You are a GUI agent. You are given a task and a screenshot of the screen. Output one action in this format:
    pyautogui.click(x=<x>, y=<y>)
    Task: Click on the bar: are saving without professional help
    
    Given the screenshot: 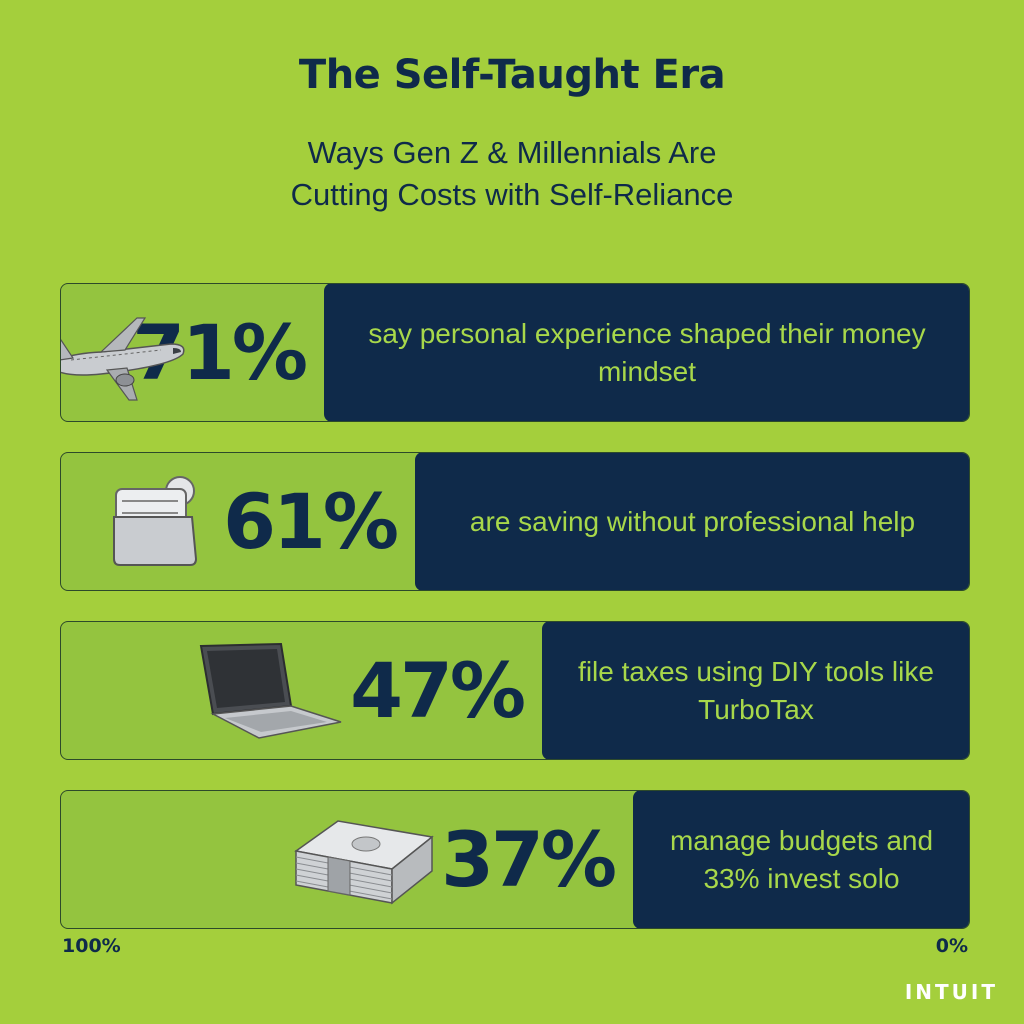 What is the action you would take?
    pyautogui.click(x=692, y=521)
    